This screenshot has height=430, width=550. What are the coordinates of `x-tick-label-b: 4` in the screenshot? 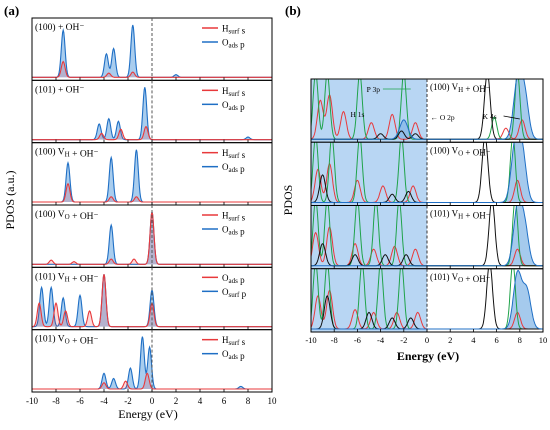 It's located at (473, 340).